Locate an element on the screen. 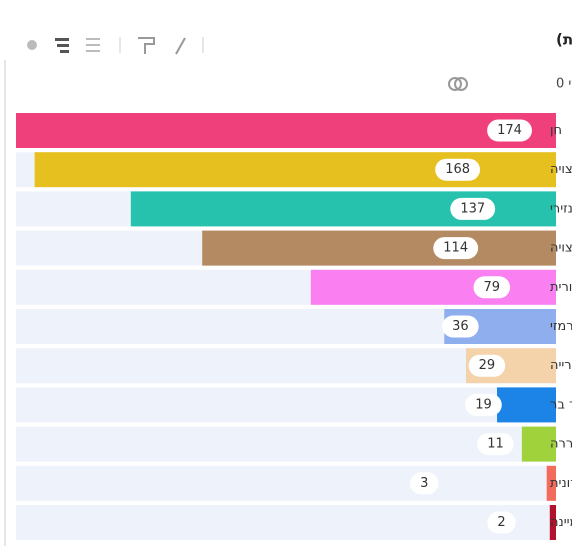  value-label: 174 is located at coordinates (509, 130).